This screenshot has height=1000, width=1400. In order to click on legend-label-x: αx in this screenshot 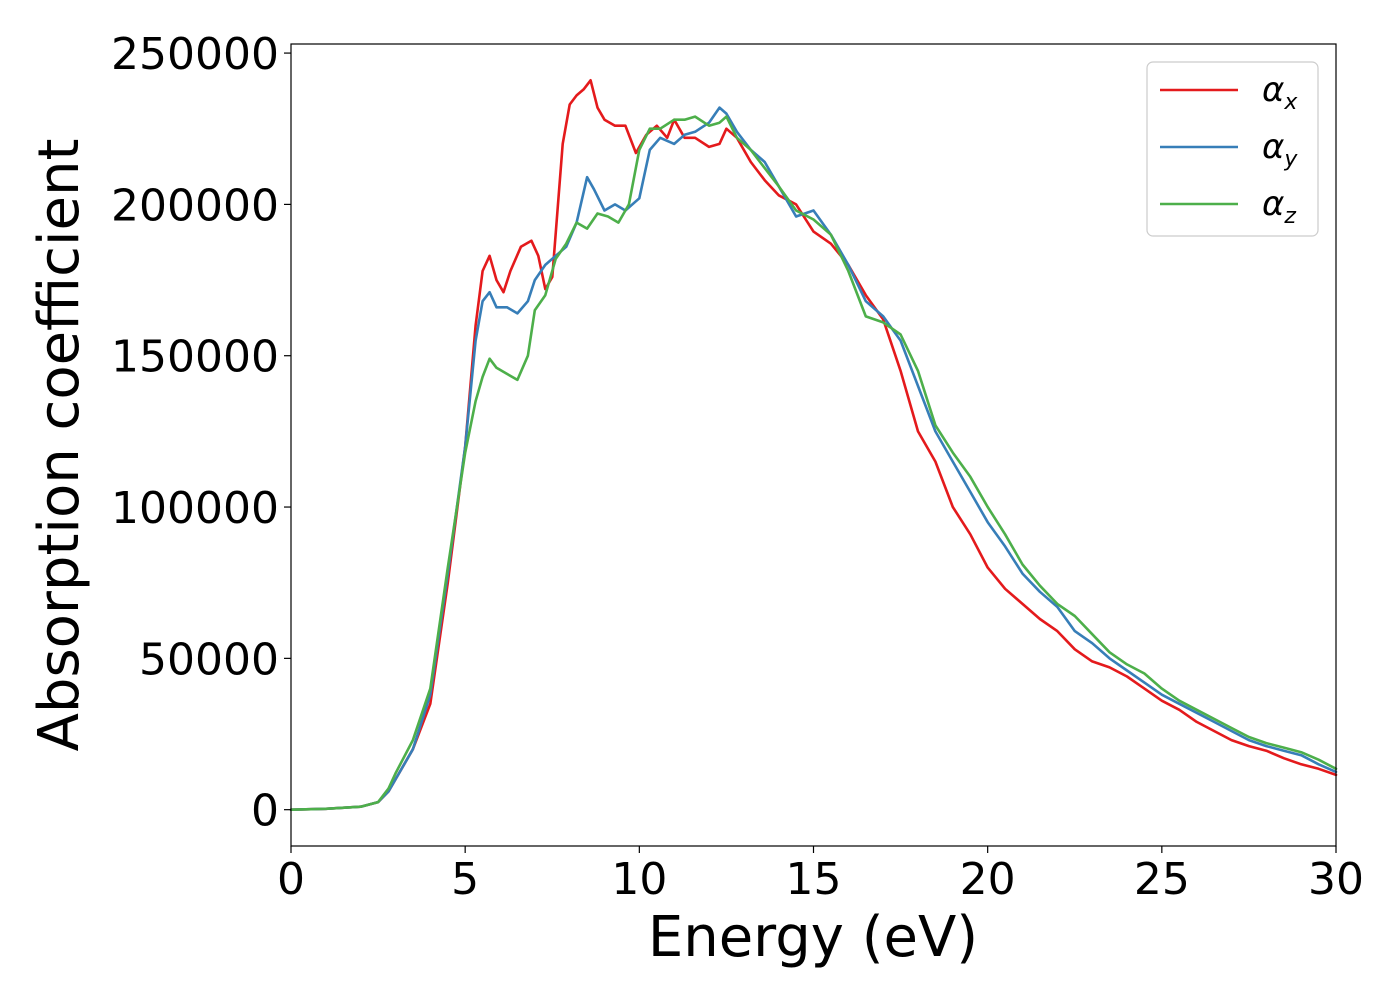, I will do `click(1280, 92)`.